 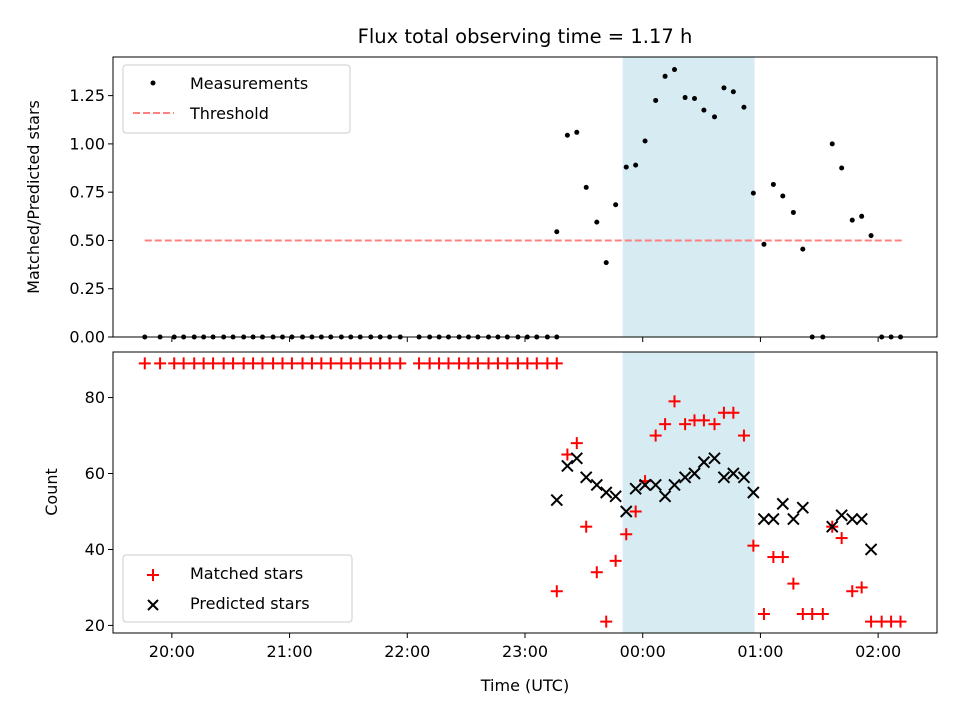 I want to click on x-tick-label: 00:00, so click(x=643, y=651).